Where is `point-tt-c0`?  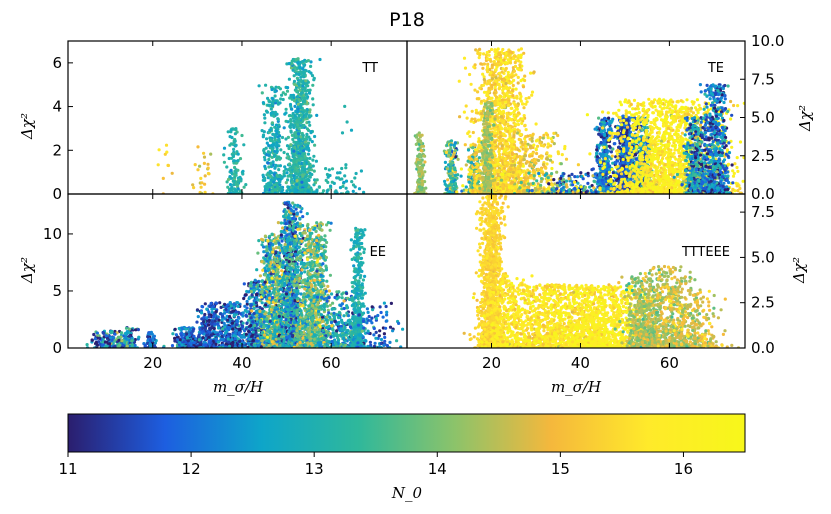 point-tt-c0 is located at coordinates (172, 173).